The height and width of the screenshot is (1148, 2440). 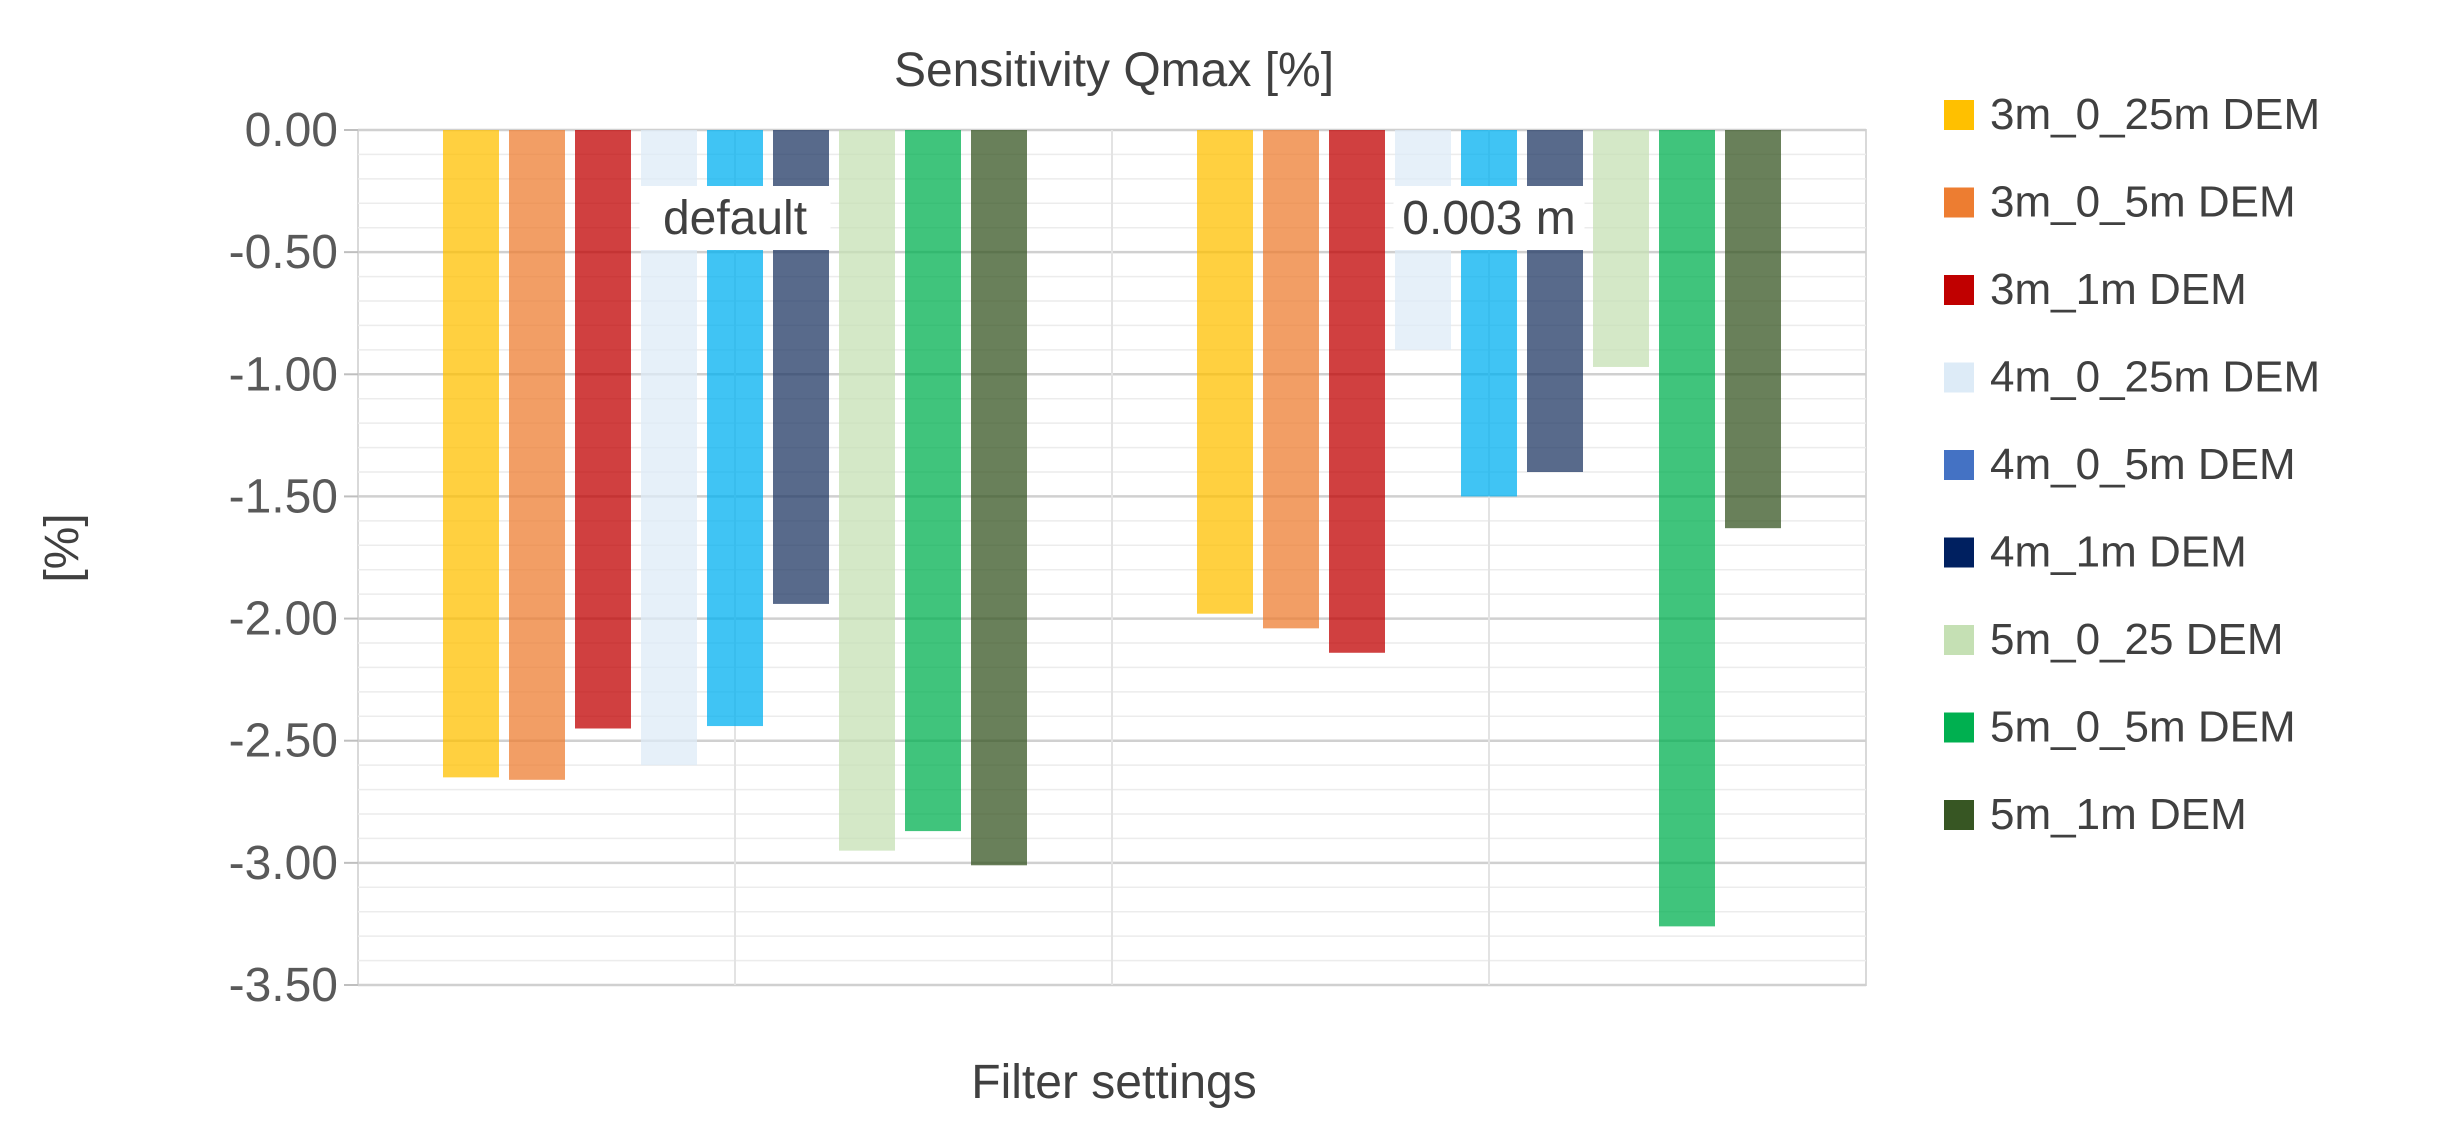 I want to click on y-tick-label: -0.50, so click(x=283, y=252).